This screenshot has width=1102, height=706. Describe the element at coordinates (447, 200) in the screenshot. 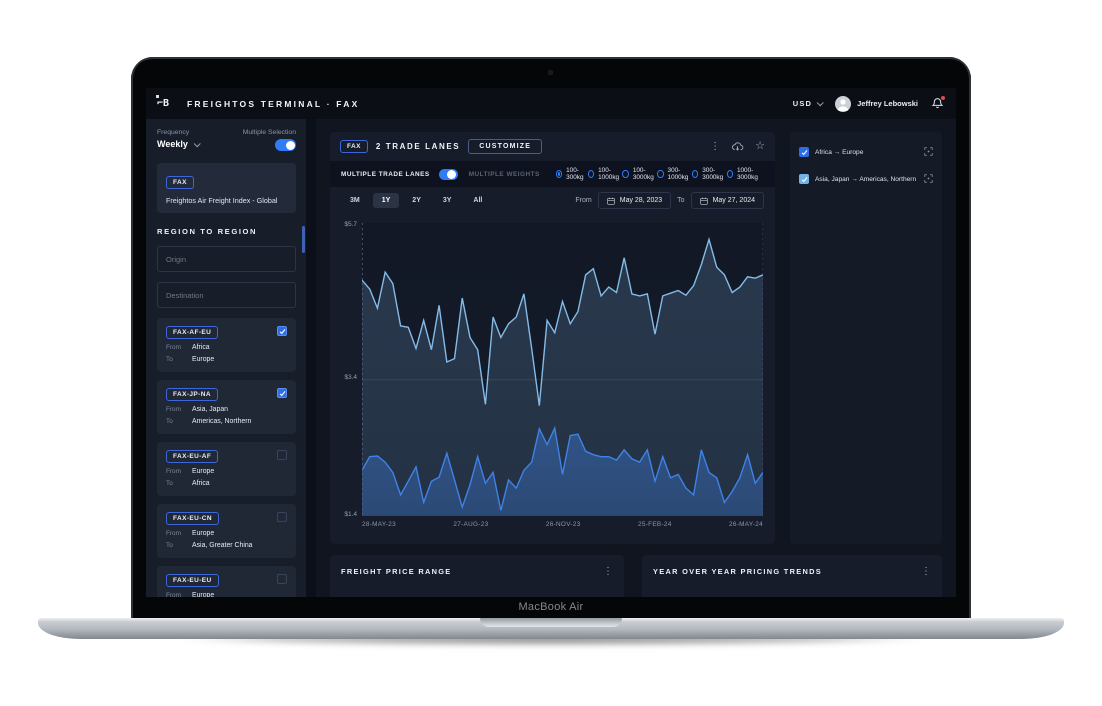

I see `tab-3y: 3Y` at that location.